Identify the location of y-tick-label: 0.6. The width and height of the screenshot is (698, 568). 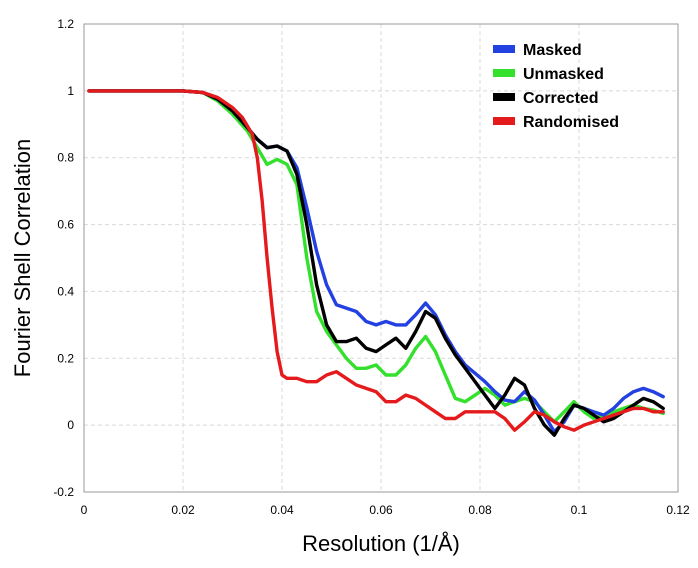
(65, 225).